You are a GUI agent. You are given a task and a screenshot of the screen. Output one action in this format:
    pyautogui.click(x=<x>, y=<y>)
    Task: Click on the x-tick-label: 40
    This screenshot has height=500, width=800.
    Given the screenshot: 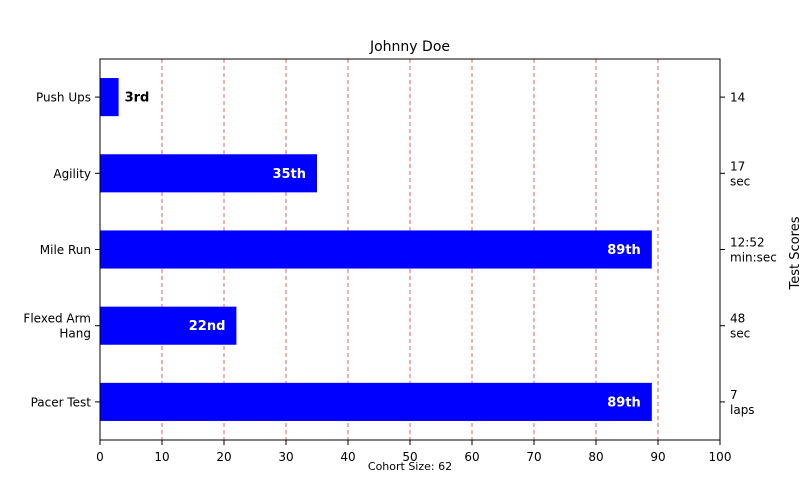 What is the action you would take?
    pyautogui.click(x=347, y=457)
    